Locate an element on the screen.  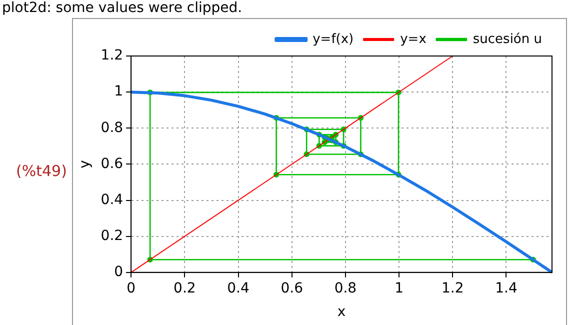
y-tick-label: 0 is located at coordinates (119, 272).